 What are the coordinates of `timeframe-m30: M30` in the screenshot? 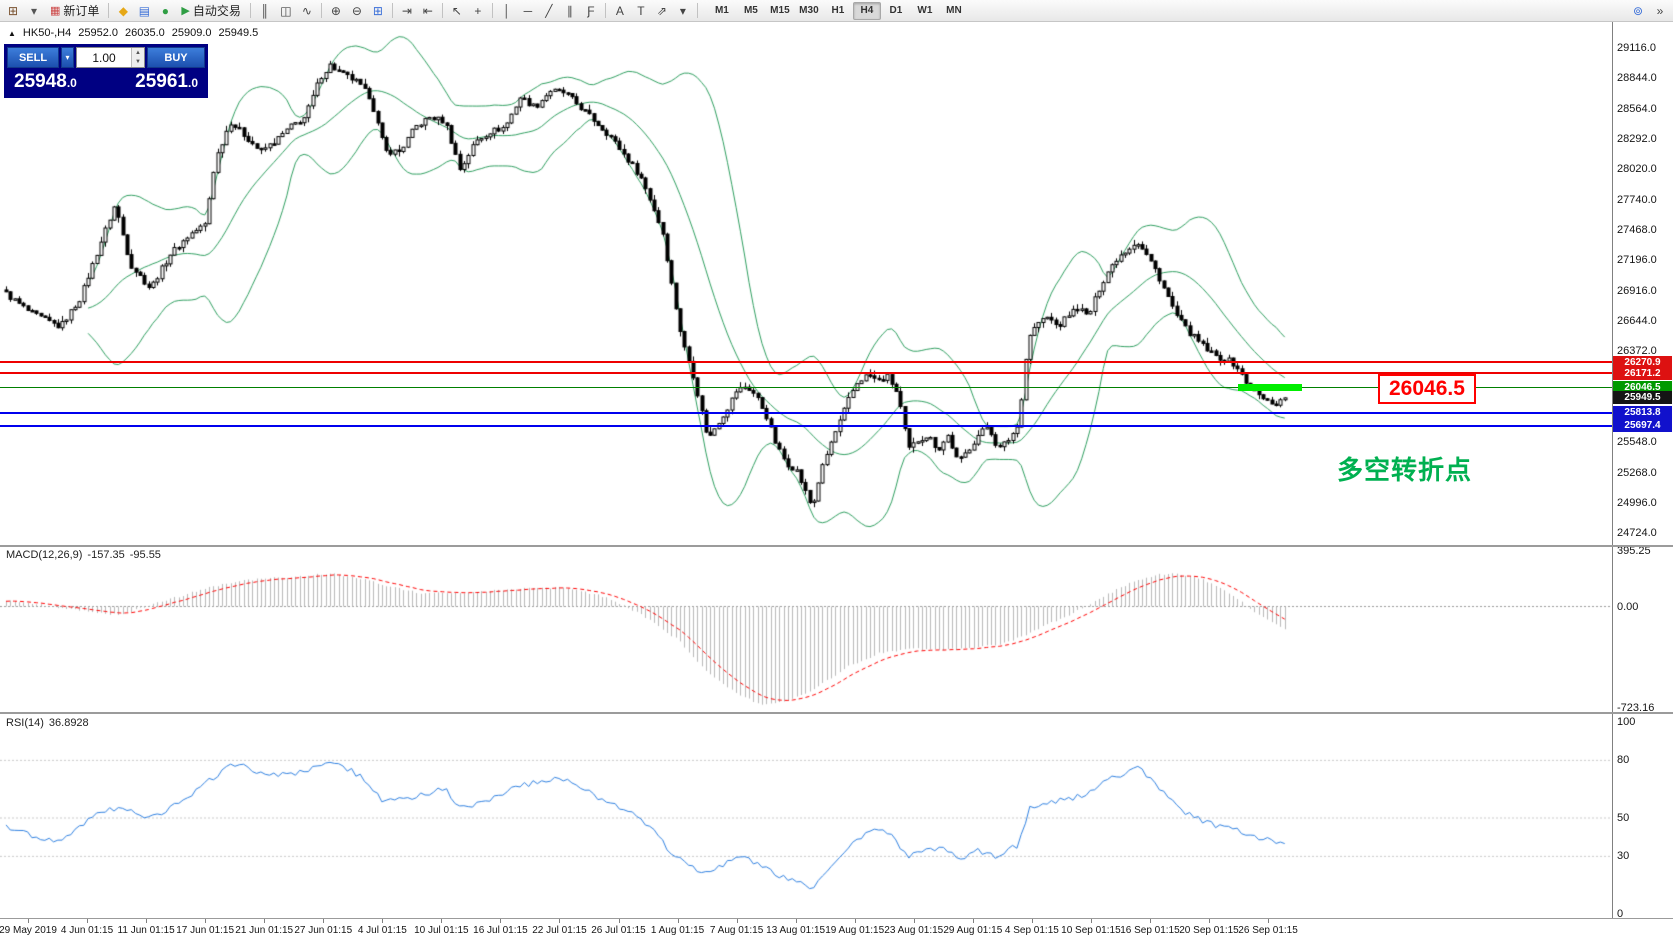 It's located at (809, 10).